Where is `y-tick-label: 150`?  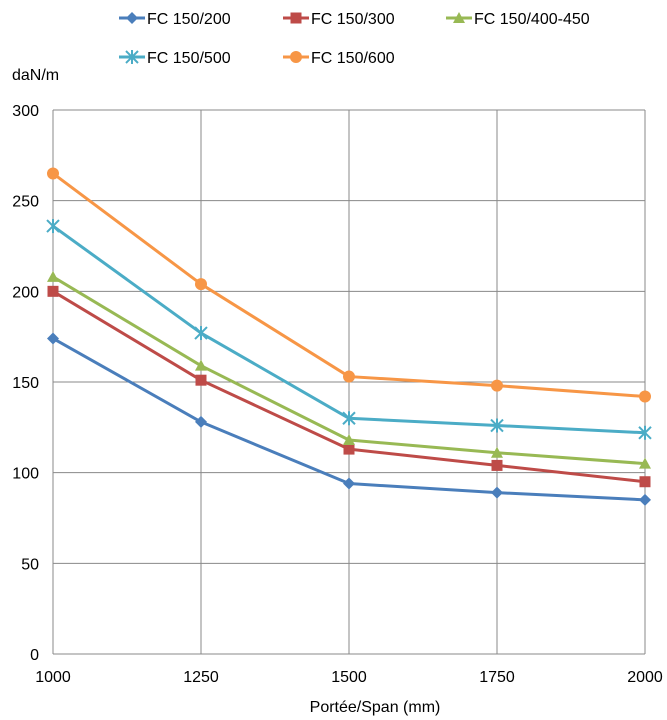
y-tick-label: 150 is located at coordinates (25, 383).